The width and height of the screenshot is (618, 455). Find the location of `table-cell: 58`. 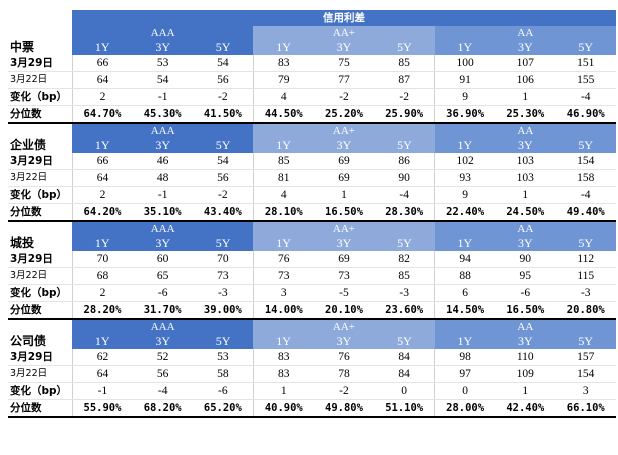

table-cell: 58 is located at coordinates (223, 374).